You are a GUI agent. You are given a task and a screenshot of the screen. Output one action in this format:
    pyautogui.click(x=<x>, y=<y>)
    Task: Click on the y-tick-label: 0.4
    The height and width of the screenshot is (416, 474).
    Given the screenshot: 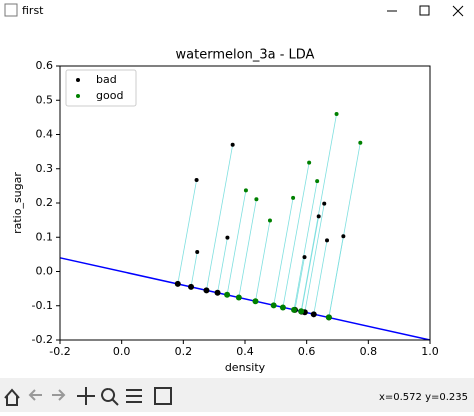 What is the action you would take?
    pyautogui.click(x=45, y=134)
    